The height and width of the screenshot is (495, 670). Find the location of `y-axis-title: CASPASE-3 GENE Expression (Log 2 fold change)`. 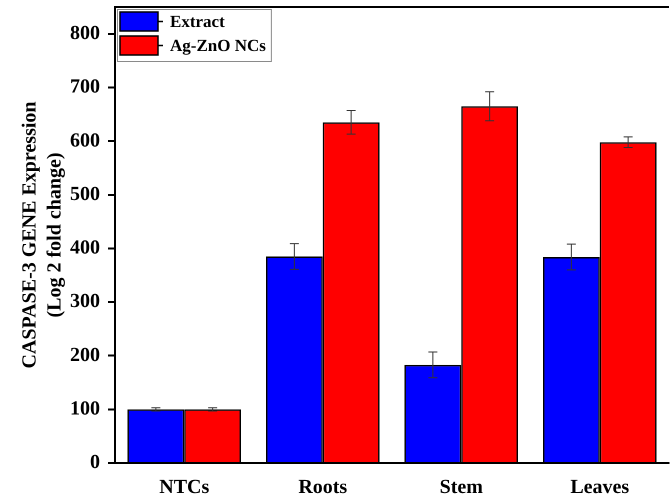

y-axis-title: CASPASE-3 GENE Expression (Log 2 fold change) is located at coordinates (42, 235).